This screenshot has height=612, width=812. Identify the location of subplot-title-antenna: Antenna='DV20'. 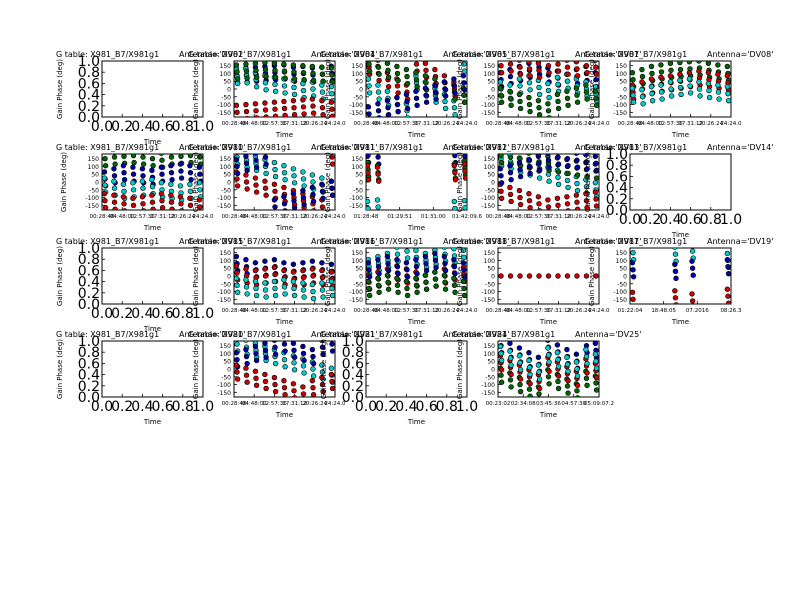
(212, 334).